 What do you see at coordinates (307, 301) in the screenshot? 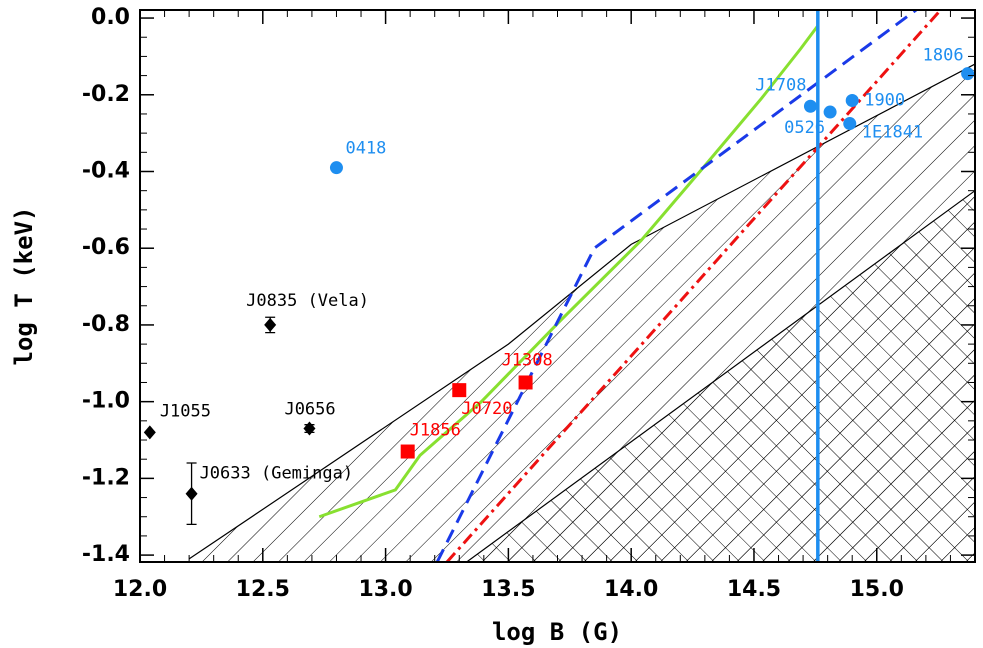
I see `point-label: J0835 (Vela)` at bounding box center [307, 301].